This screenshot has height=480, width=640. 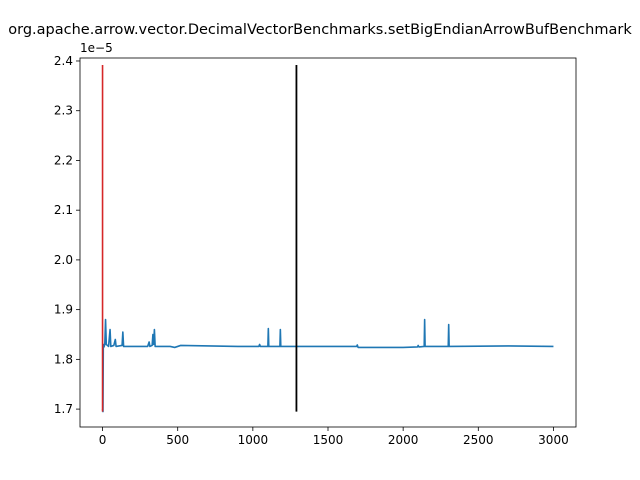 I want to click on y-tick-label: 1.7, so click(x=63, y=409).